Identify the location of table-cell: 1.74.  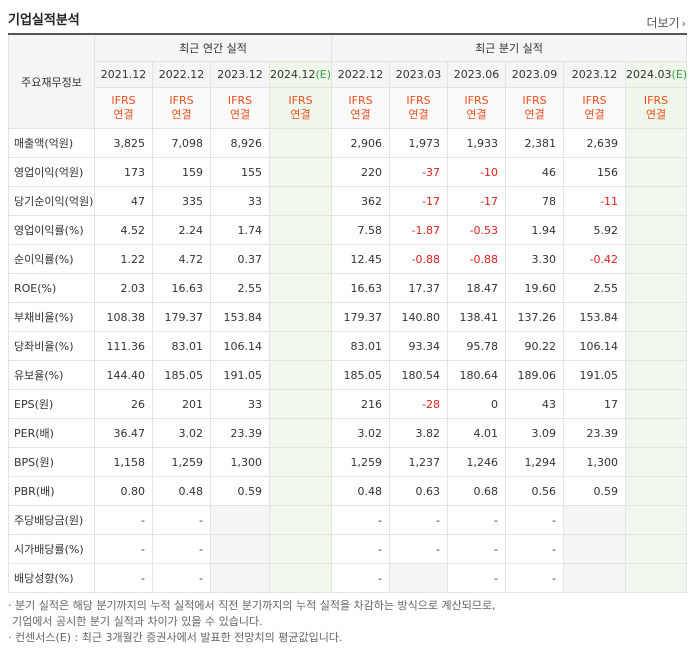
(240, 230).